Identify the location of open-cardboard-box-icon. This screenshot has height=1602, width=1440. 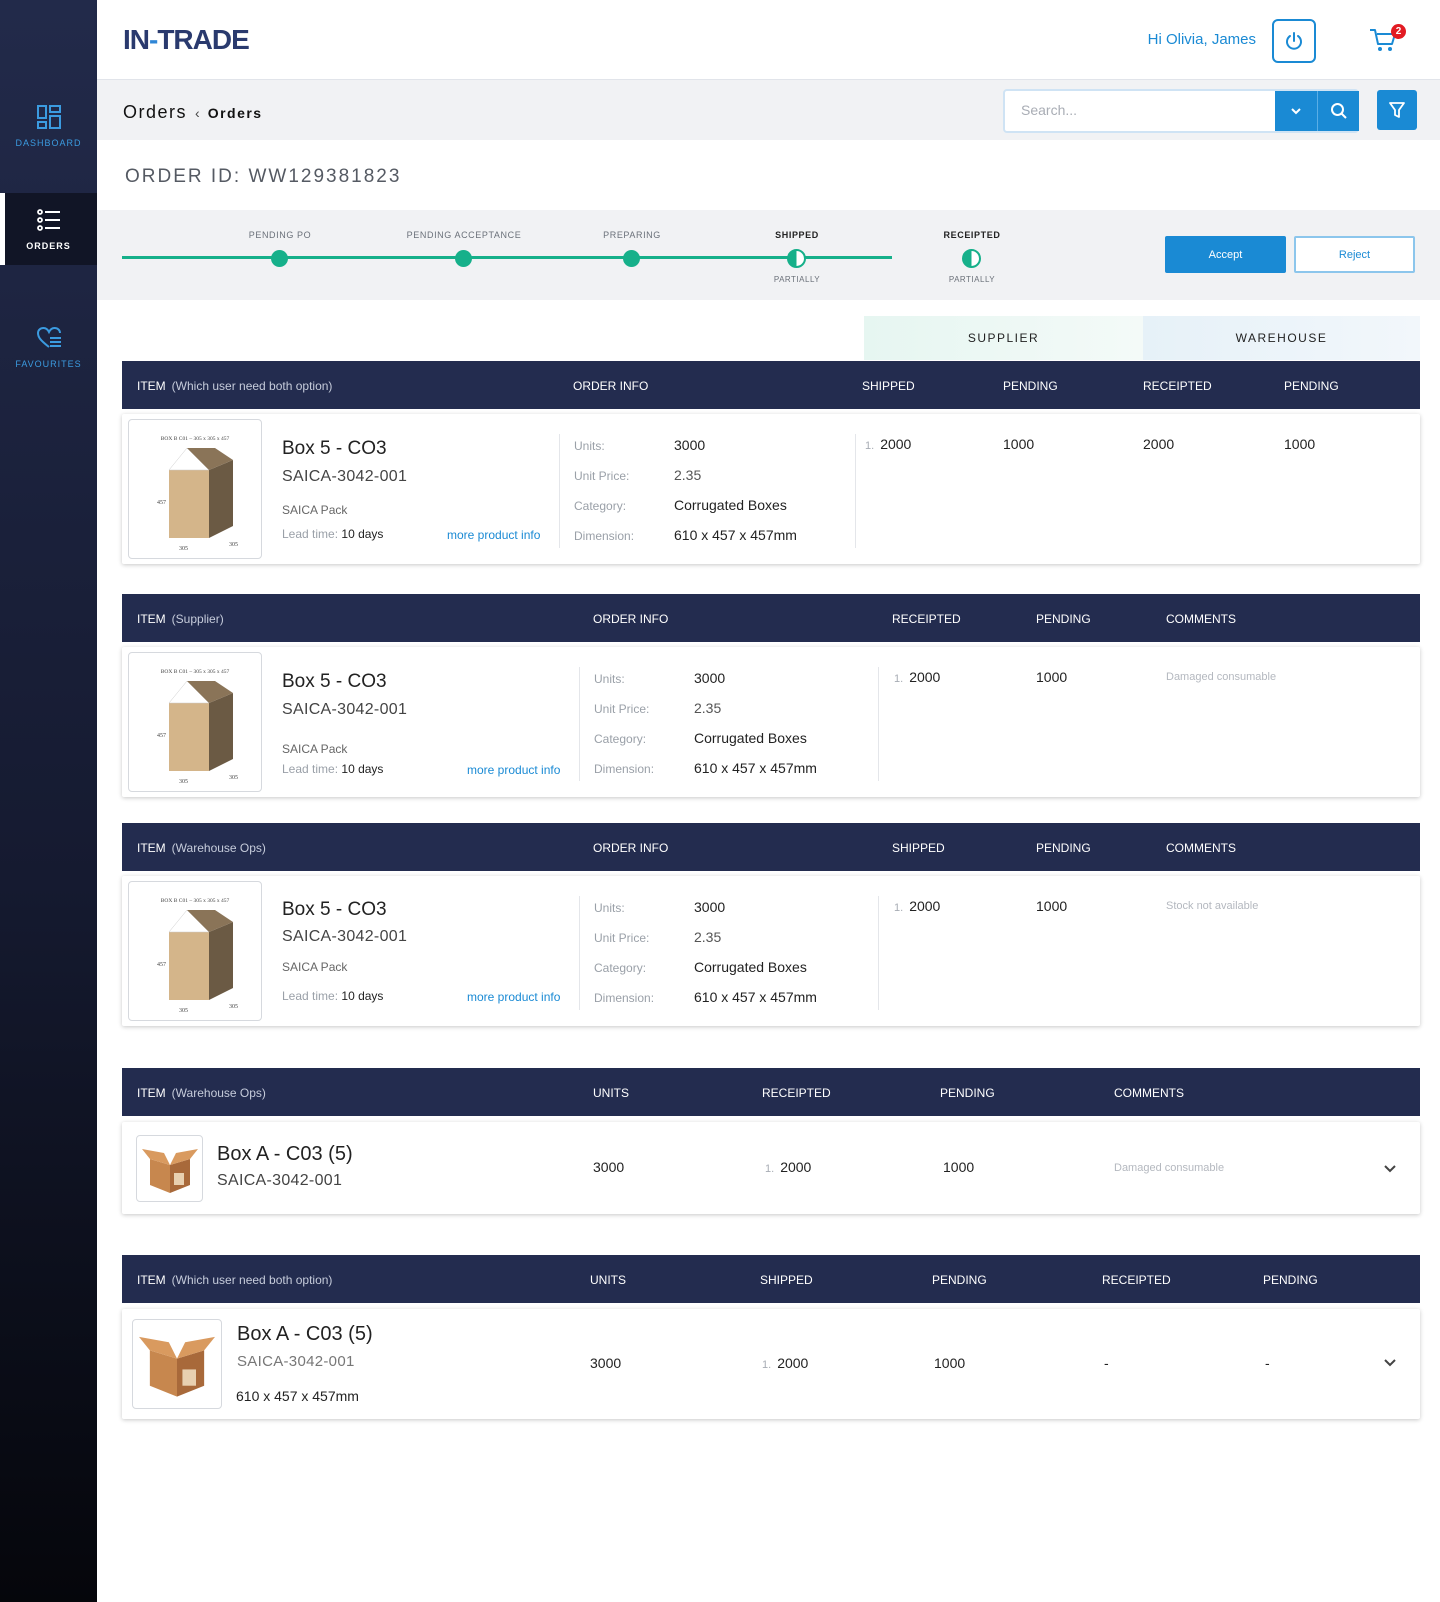
(177, 1366).